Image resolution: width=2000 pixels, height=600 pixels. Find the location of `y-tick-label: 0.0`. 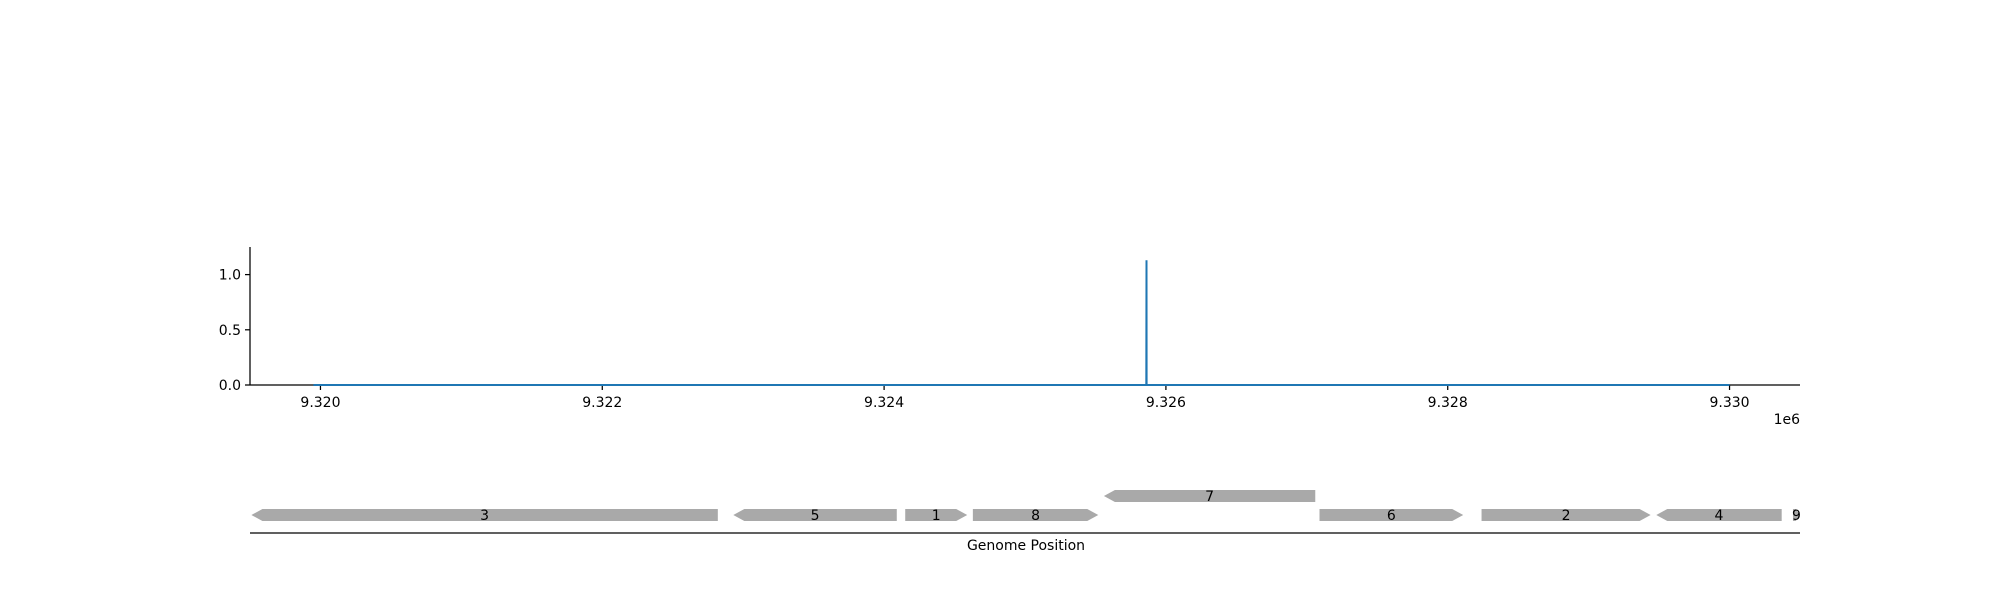

y-tick-label: 0.0 is located at coordinates (230, 386).